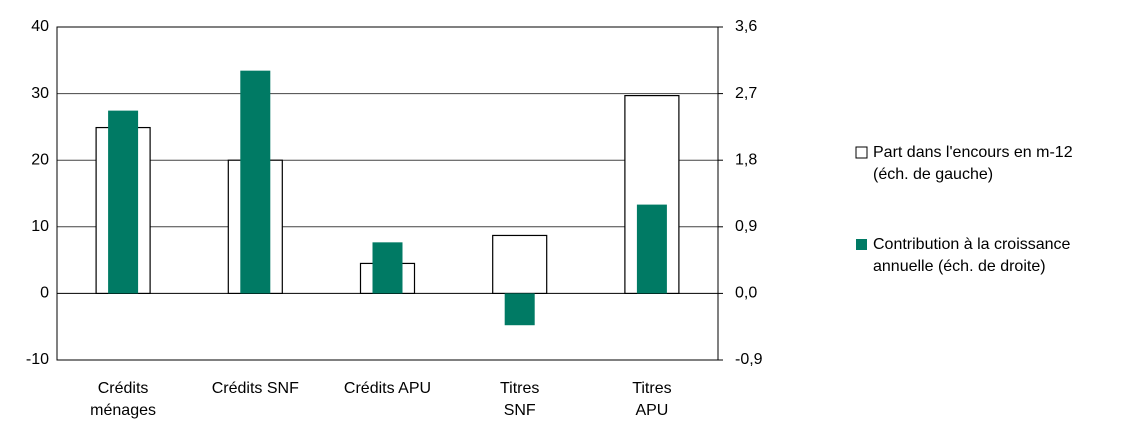 This screenshot has height=432, width=1148. What do you see at coordinates (746, 159) in the screenshot?
I see `y2-tick-label: 1,8` at bounding box center [746, 159].